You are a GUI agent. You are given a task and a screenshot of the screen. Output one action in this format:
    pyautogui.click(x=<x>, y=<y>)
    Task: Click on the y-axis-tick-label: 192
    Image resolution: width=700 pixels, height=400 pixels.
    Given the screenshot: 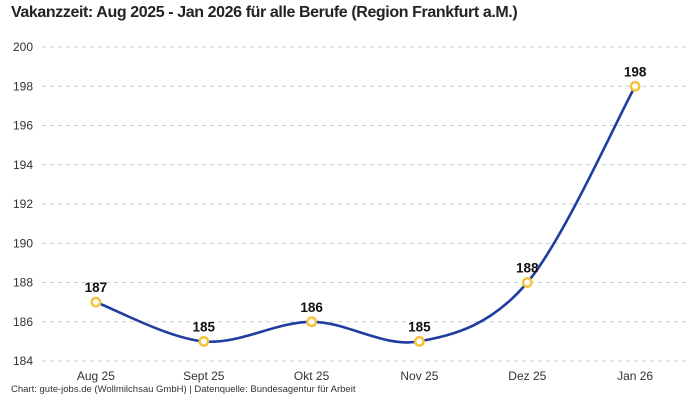 What is the action you would take?
    pyautogui.click(x=23, y=204)
    